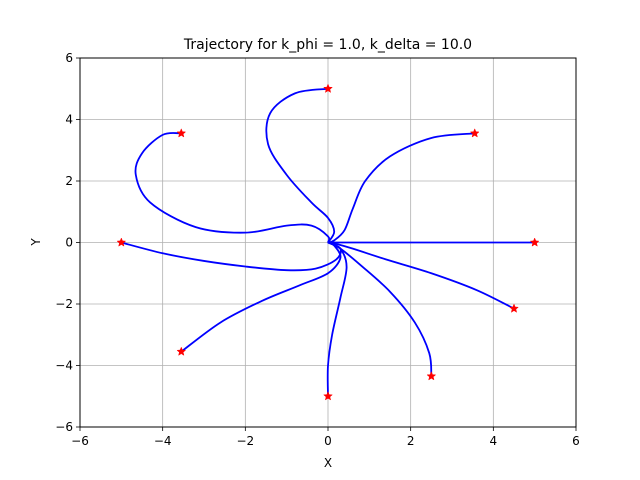  Describe the element at coordinates (80, 441) in the screenshot. I see `x-tick-label: −6` at that location.